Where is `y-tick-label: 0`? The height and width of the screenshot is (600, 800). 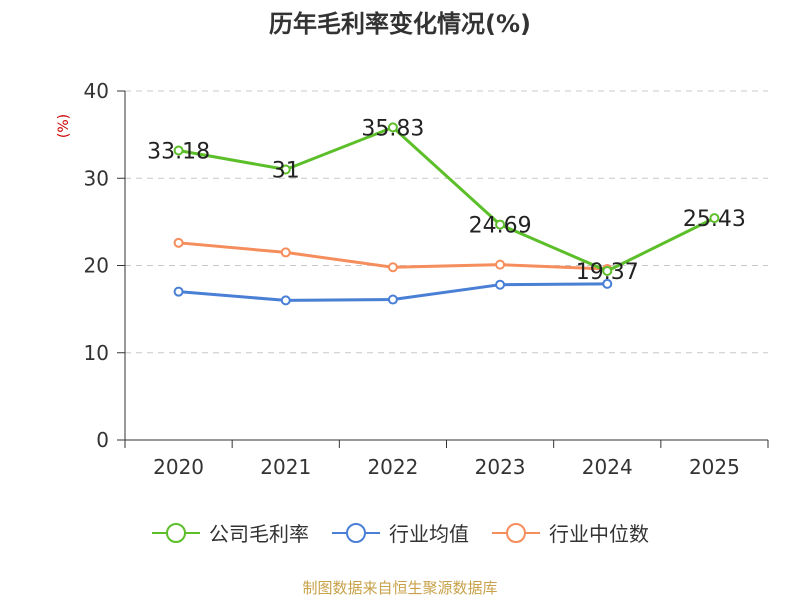
y-tick-label: 0 is located at coordinates (102, 440).